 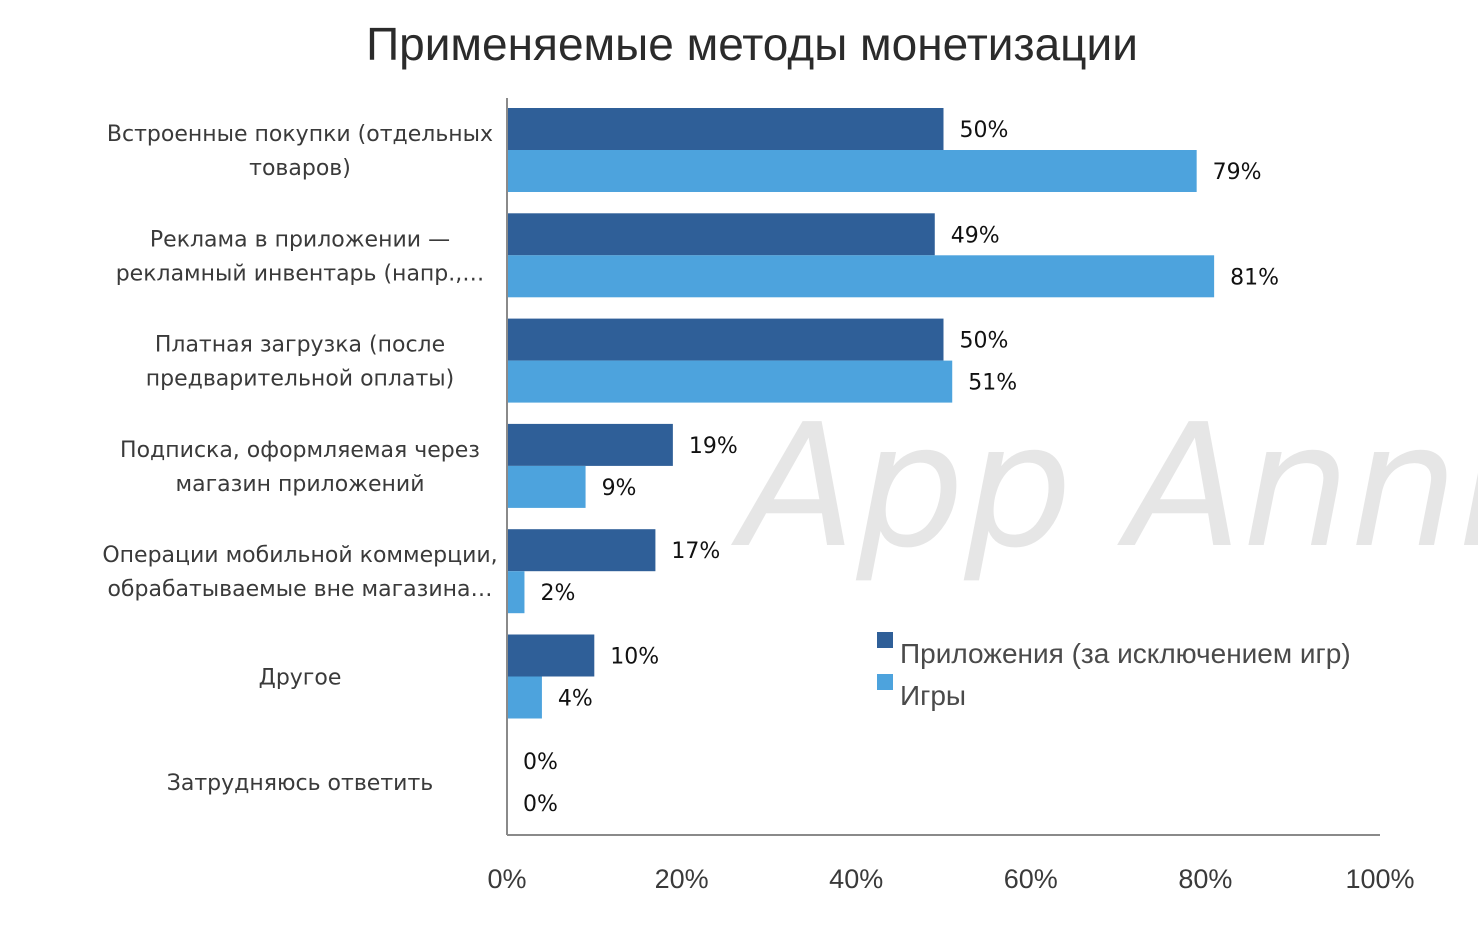 What do you see at coordinates (1254, 277) in the screenshot?
I see `value-label-games-1: 81%` at bounding box center [1254, 277].